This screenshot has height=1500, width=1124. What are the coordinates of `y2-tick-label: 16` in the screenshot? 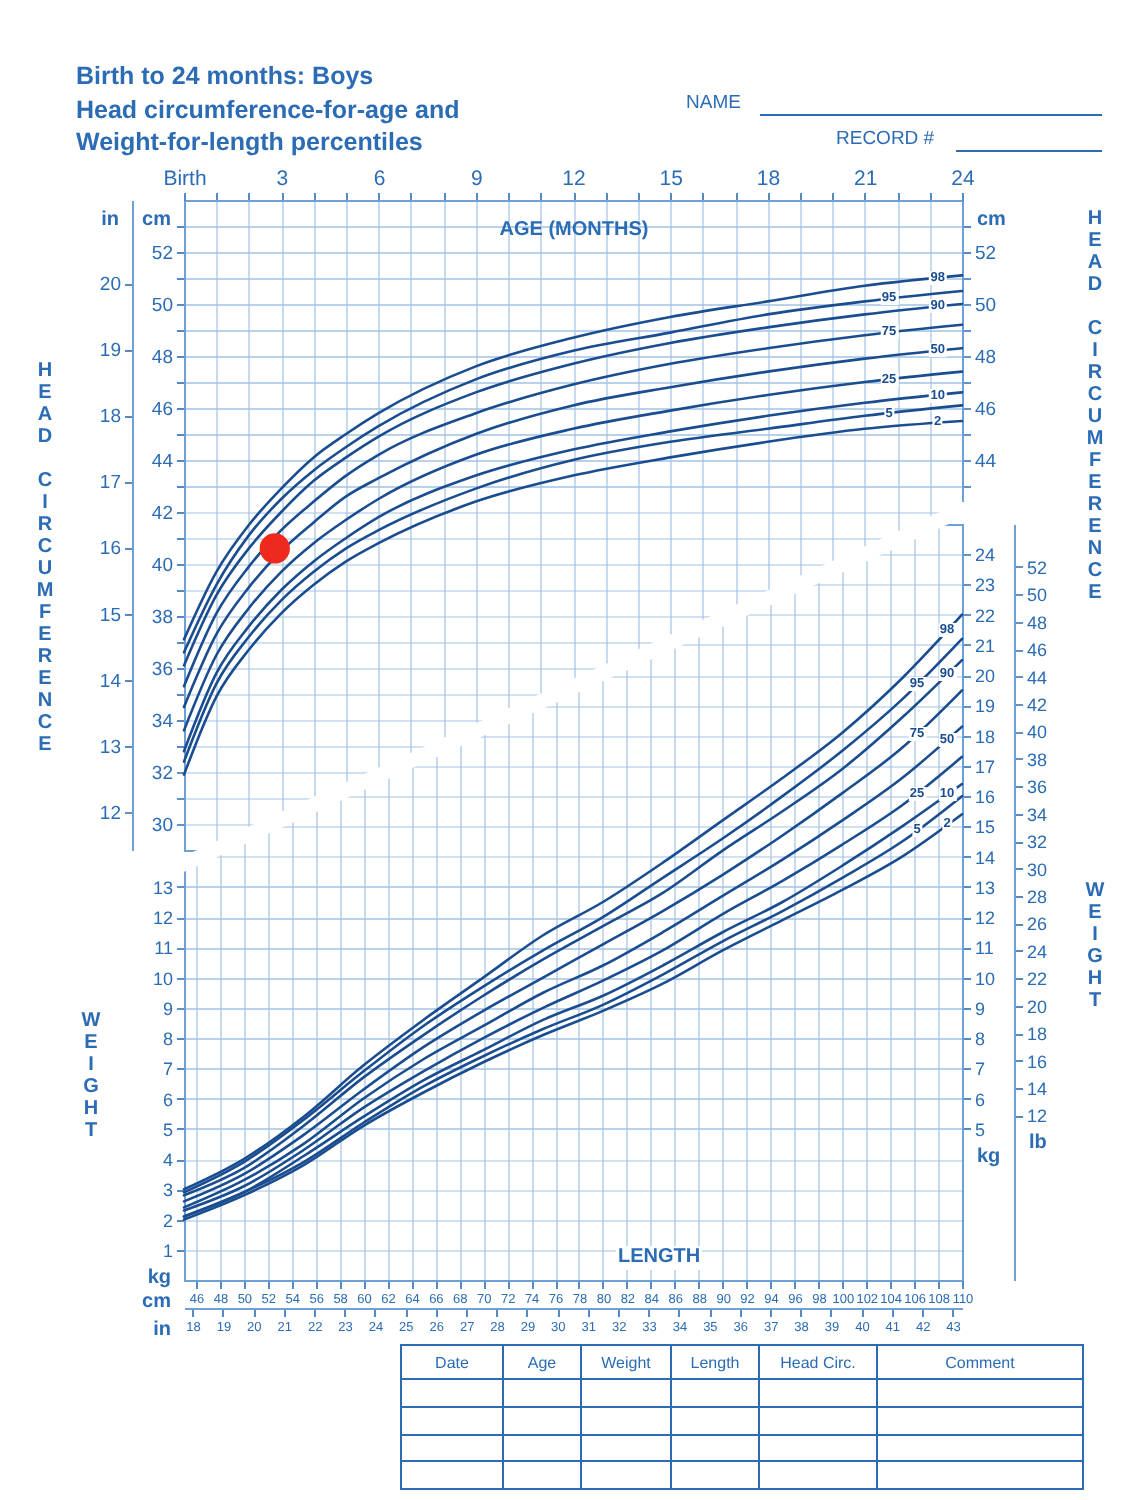 It's located at (985, 797).